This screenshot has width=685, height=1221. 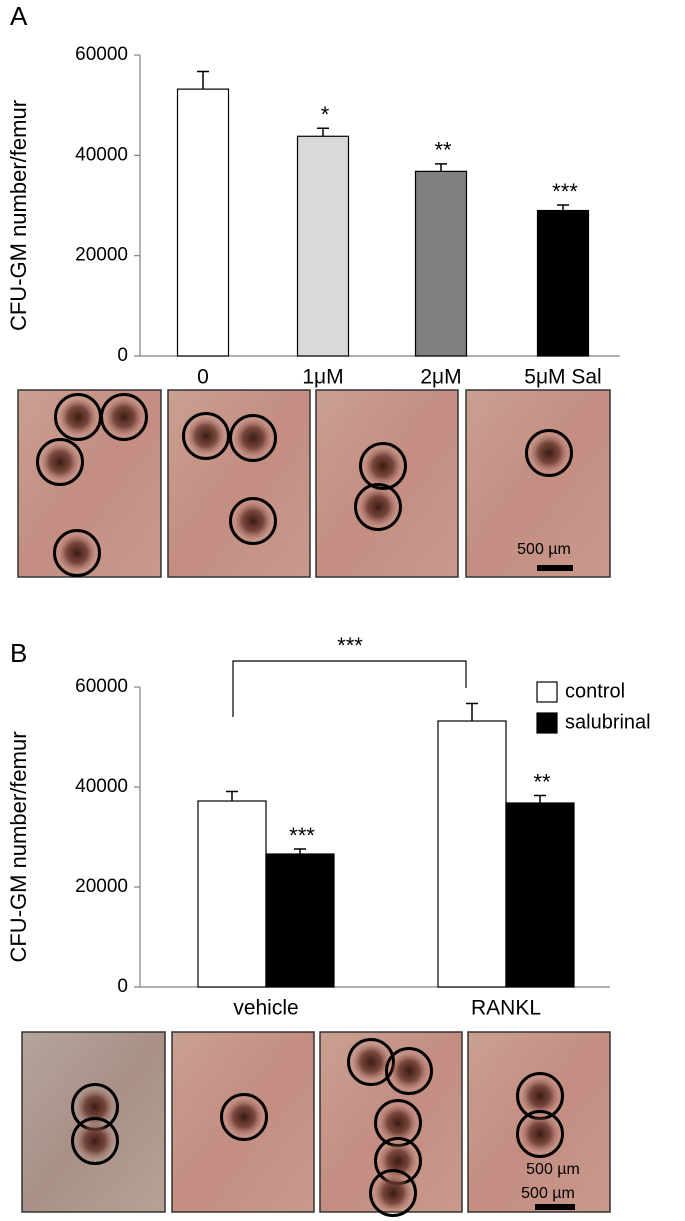 I want to click on significance-bracket, so click(x=349, y=688).